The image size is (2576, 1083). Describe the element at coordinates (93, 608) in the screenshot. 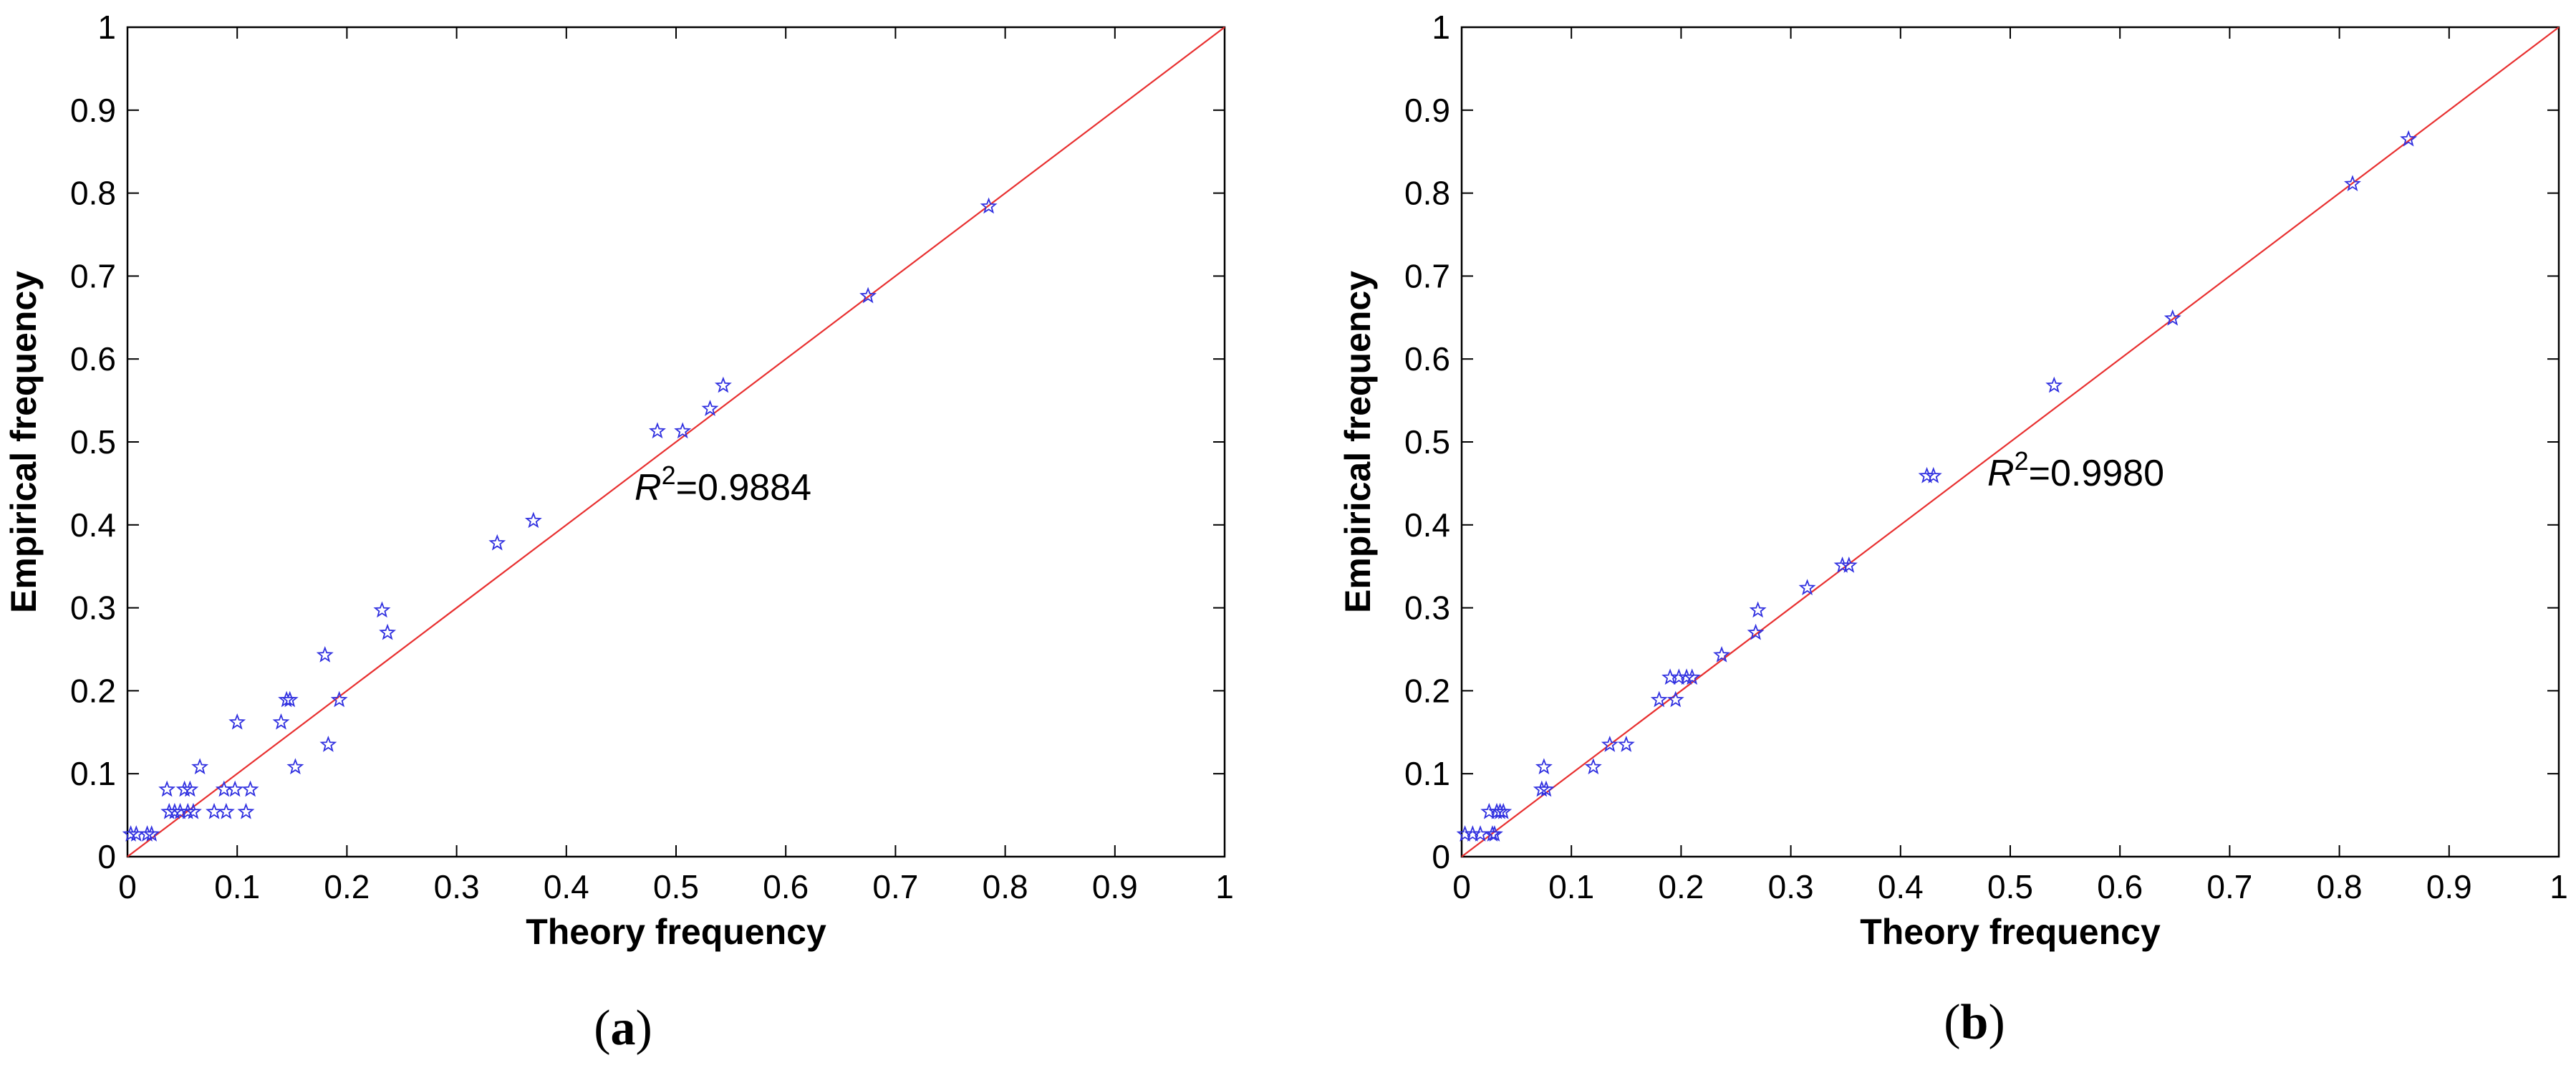

I see `y-tick-label: 0.3` at that location.